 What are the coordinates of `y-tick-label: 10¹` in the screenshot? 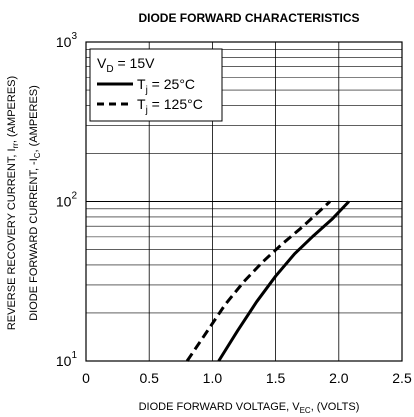 It's located at (67, 359).